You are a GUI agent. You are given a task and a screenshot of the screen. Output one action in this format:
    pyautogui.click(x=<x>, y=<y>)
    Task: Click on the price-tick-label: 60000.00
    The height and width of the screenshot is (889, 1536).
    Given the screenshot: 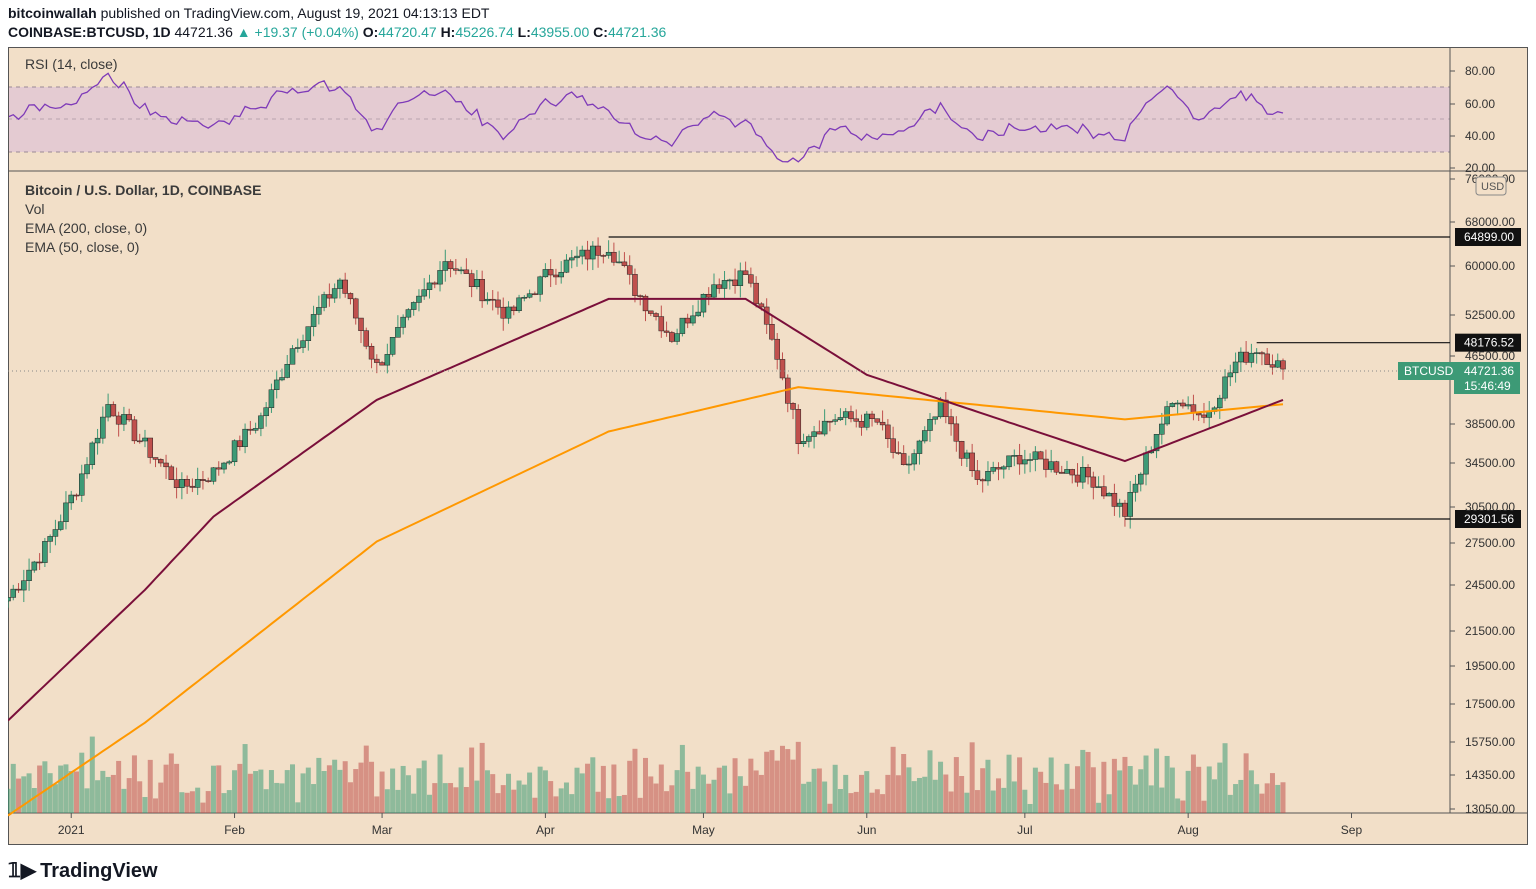 What is the action you would take?
    pyautogui.click(x=1490, y=266)
    